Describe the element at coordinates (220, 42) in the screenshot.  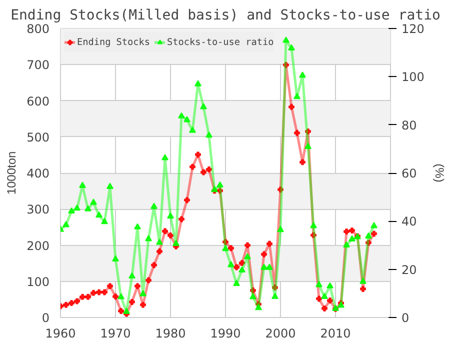
I see `legend-label: Stocks-to-use ratio` at that location.